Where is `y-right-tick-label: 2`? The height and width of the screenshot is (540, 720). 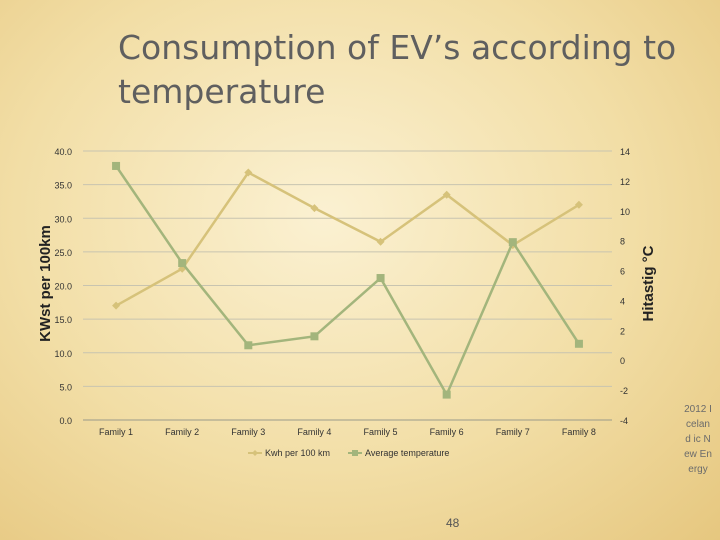 y-right-tick-label: 2 is located at coordinates (622, 331).